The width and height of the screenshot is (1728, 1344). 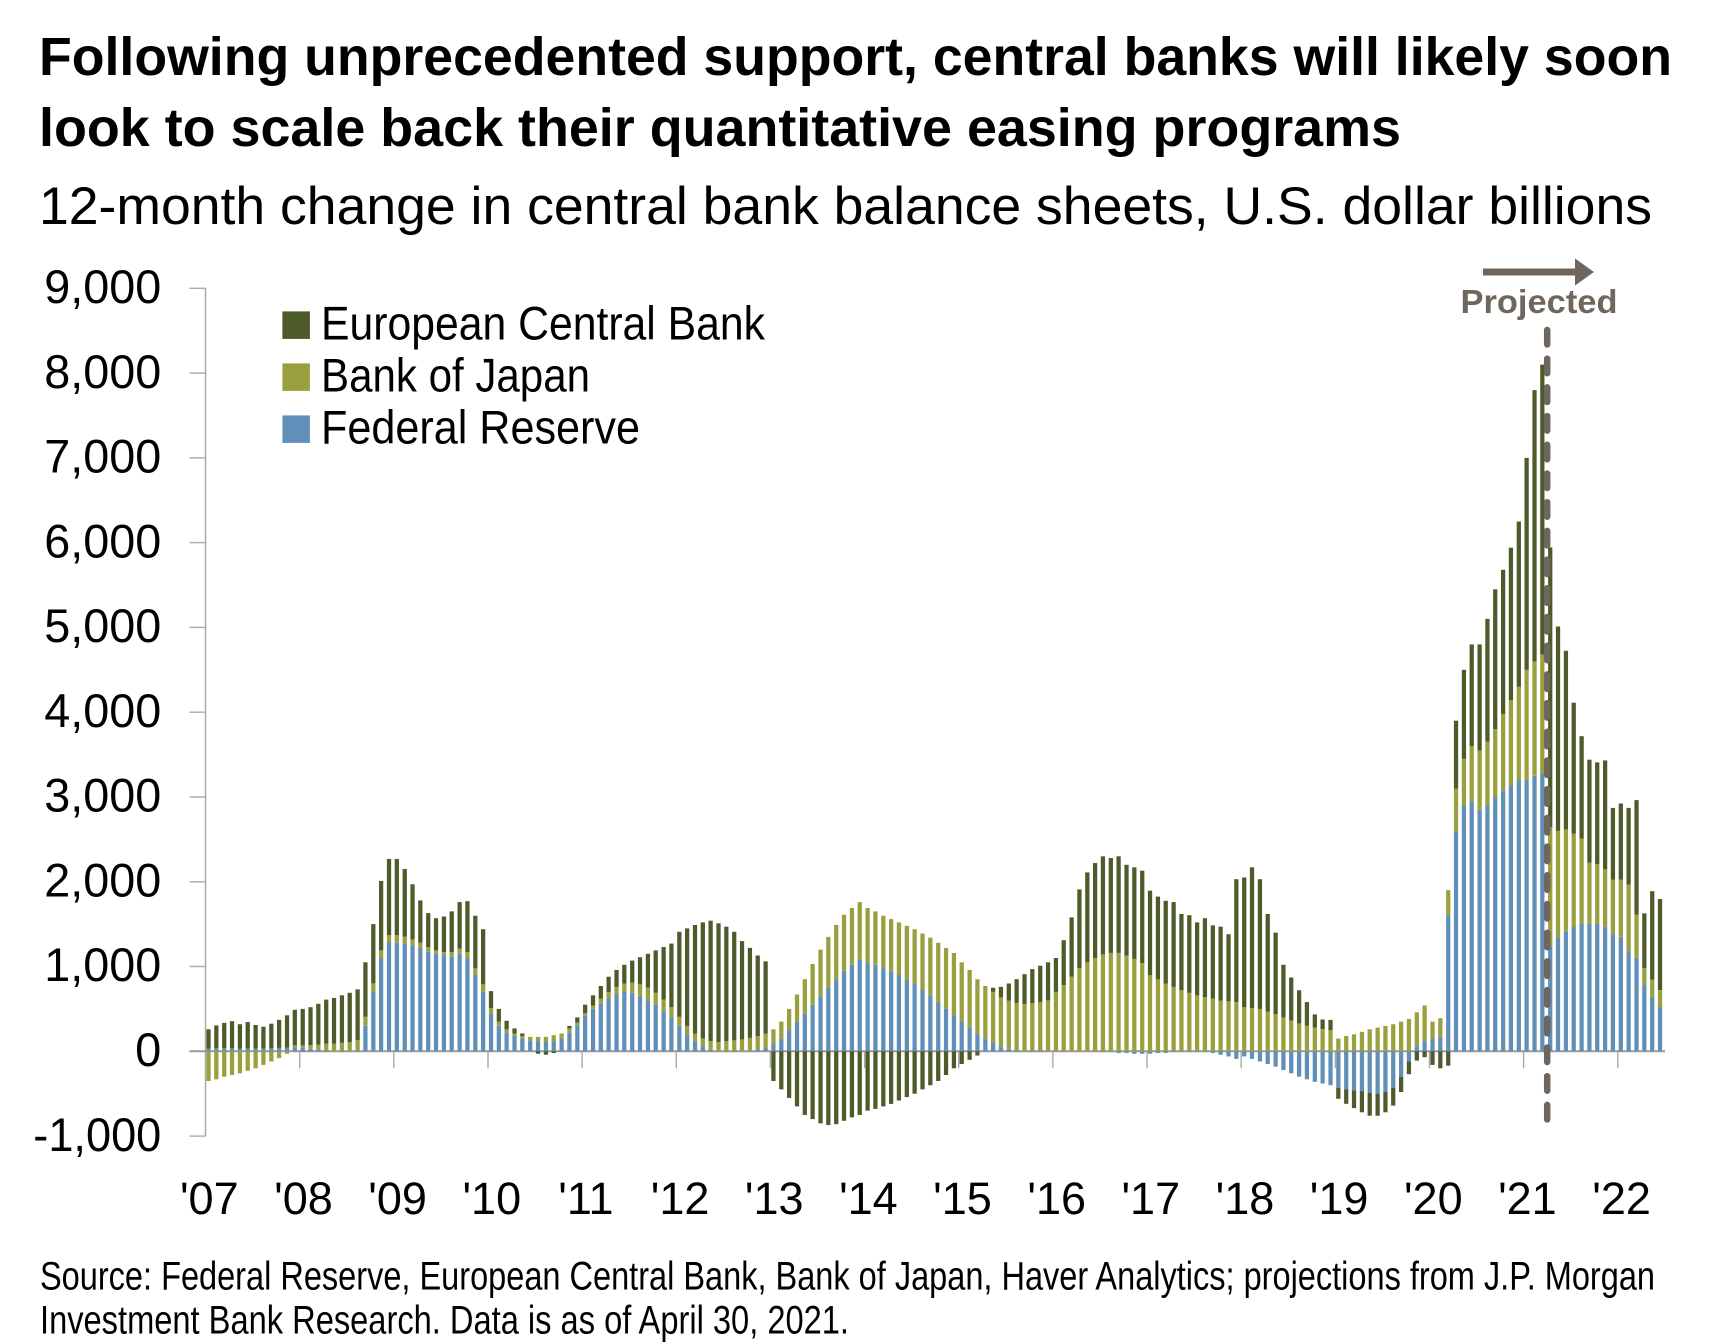 What do you see at coordinates (1150, 1198) in the screenshot?
I see `svg-text: '17` at bounding box center [1150, 1198].